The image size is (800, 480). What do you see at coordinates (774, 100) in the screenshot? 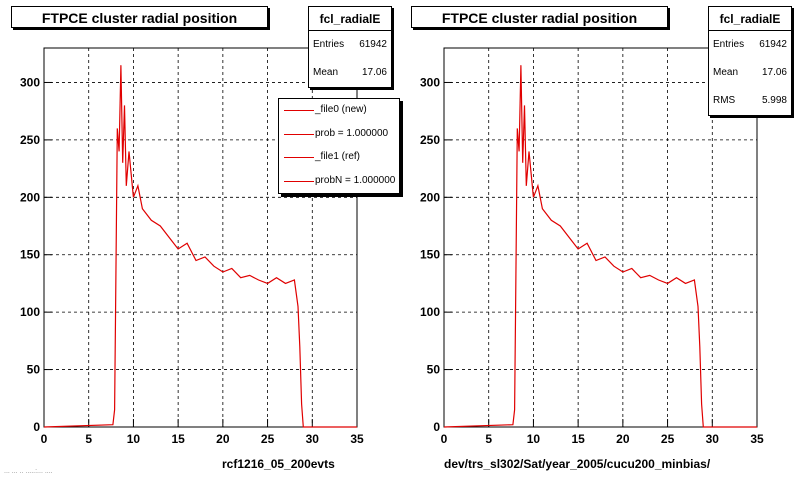
I see `stats-value: 5.998` at bounding box center [774, 100].